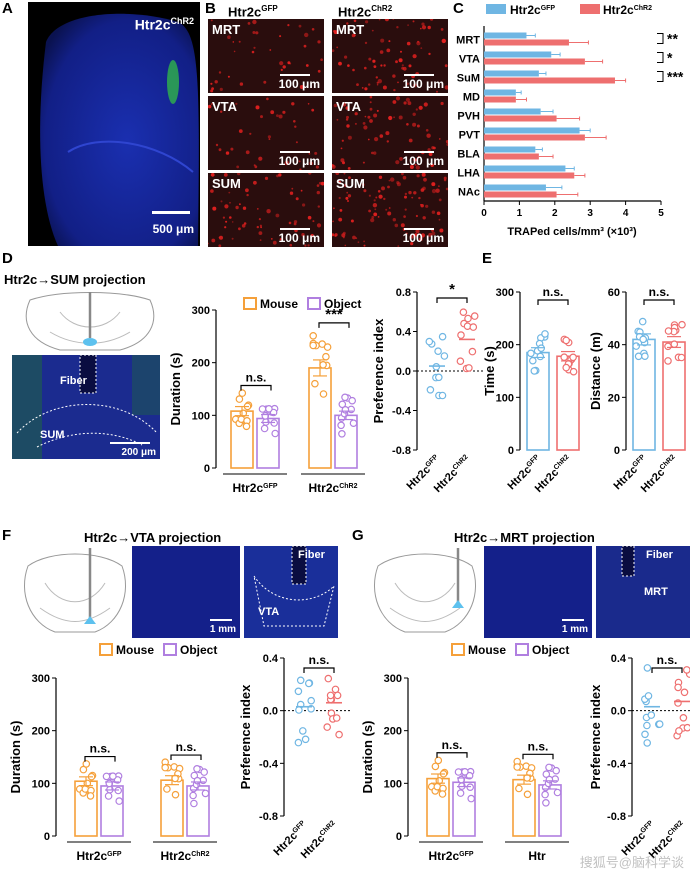 This screenshot has height=873, width=690. Describe the element at coordinates (574, 629) in the screenshot. I see `scalebar-label: 1 mm` at that location.